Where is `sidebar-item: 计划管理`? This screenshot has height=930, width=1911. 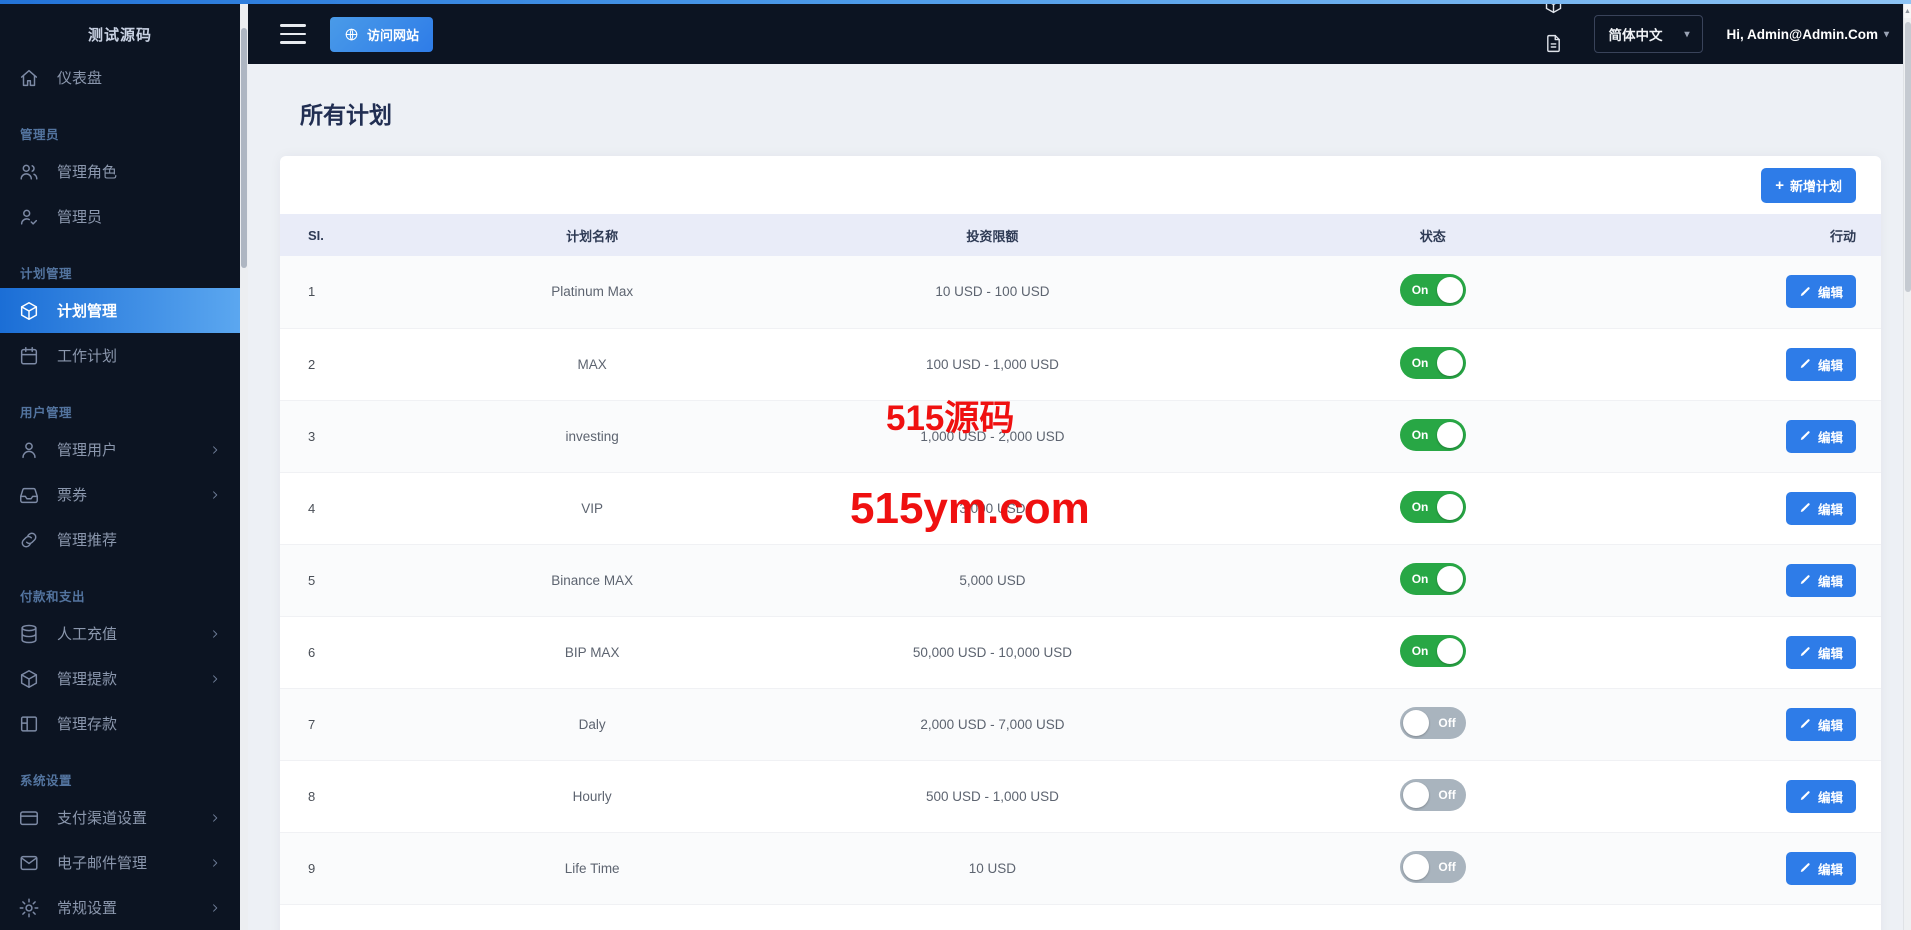 sidebar-item: 计划管理 is located at coordinates (120, 310).